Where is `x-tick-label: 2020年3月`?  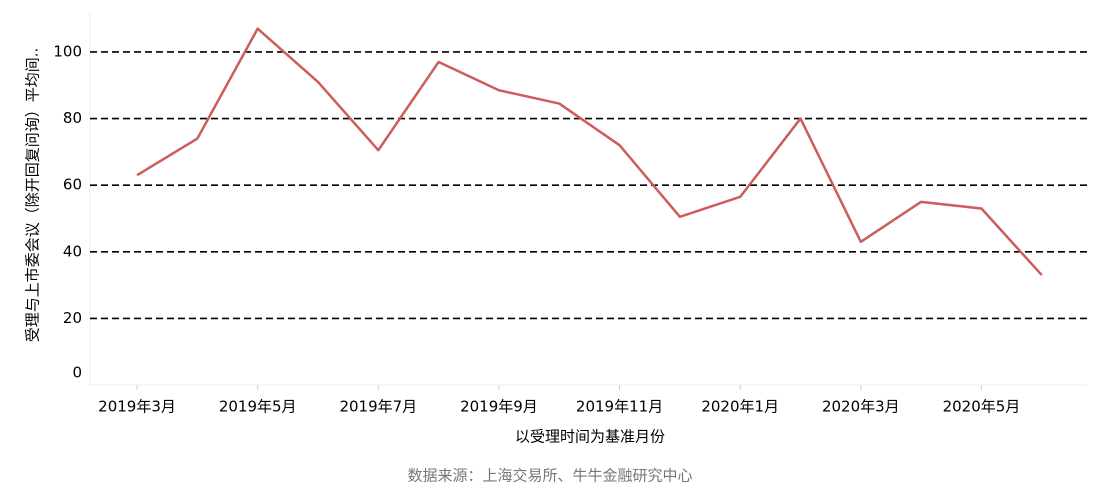 x-tick-label: 2020年3月 is located at coordinates (861, 407).